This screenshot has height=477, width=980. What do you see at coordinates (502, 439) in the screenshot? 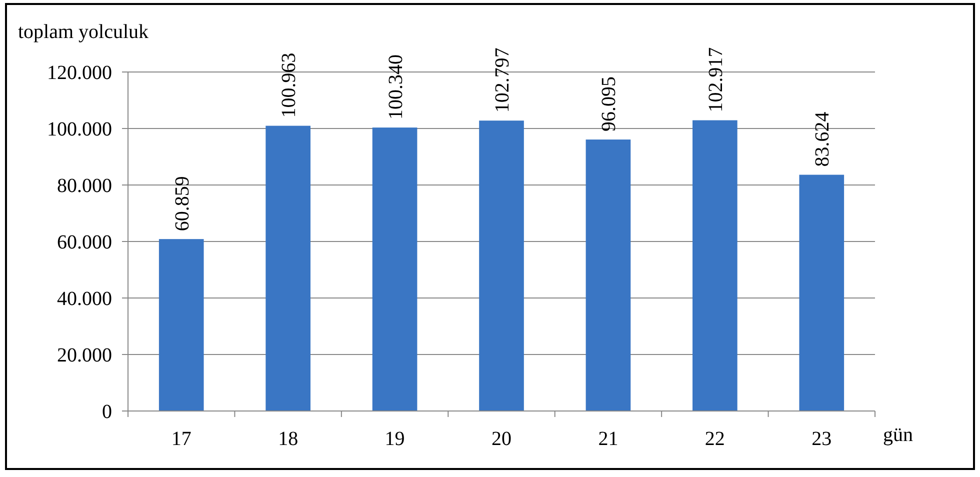
I see `x-tick-label: 20` at bounding box center [502, 439].